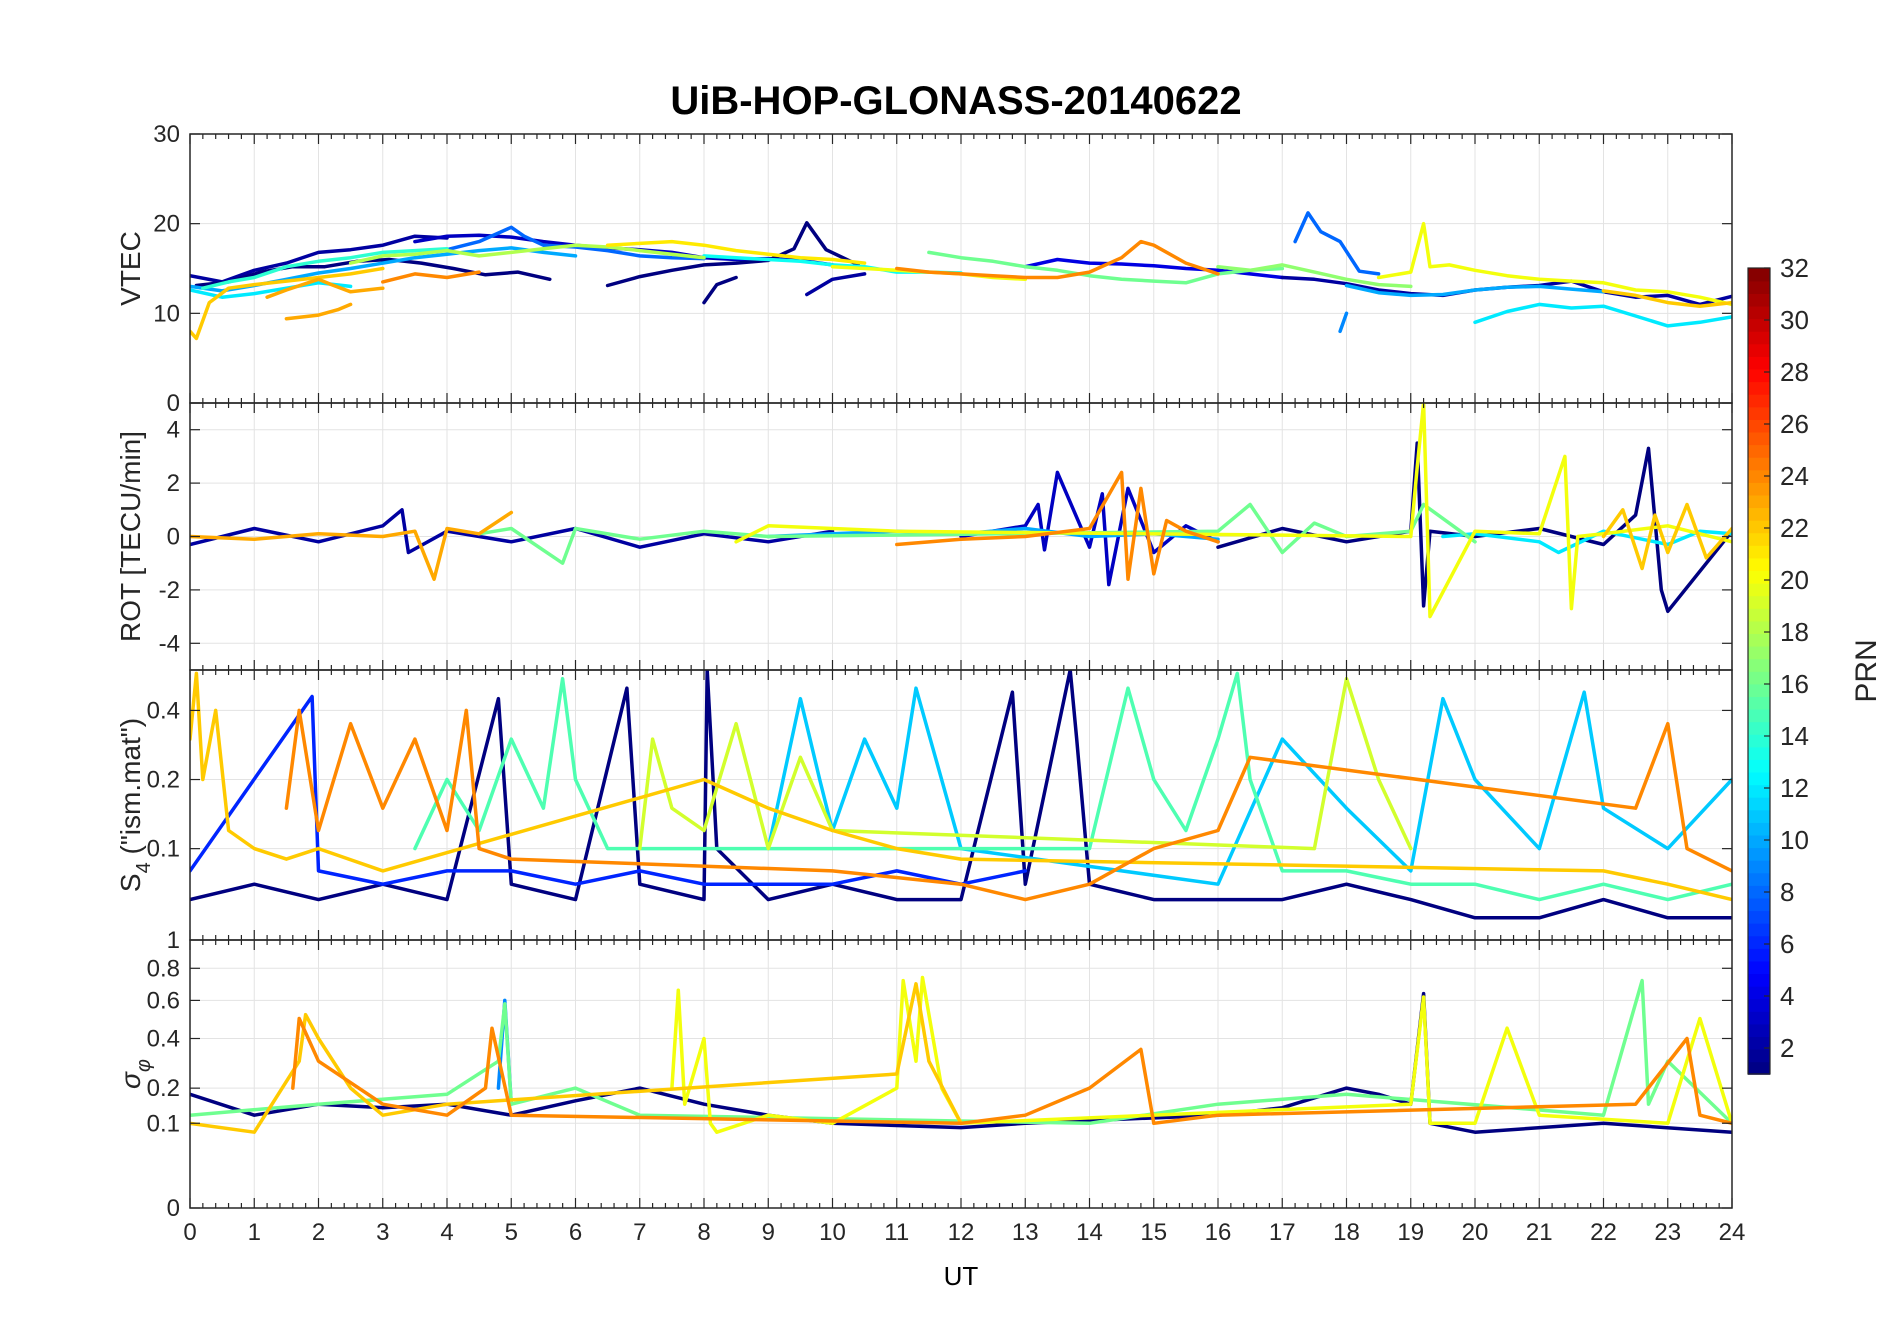 Image resolution: width=1902 pixels, height=1330 pixels. Describe the element at coordinates (173, 430) in the screenshot. I see `y-tick-label: 4` at that location.